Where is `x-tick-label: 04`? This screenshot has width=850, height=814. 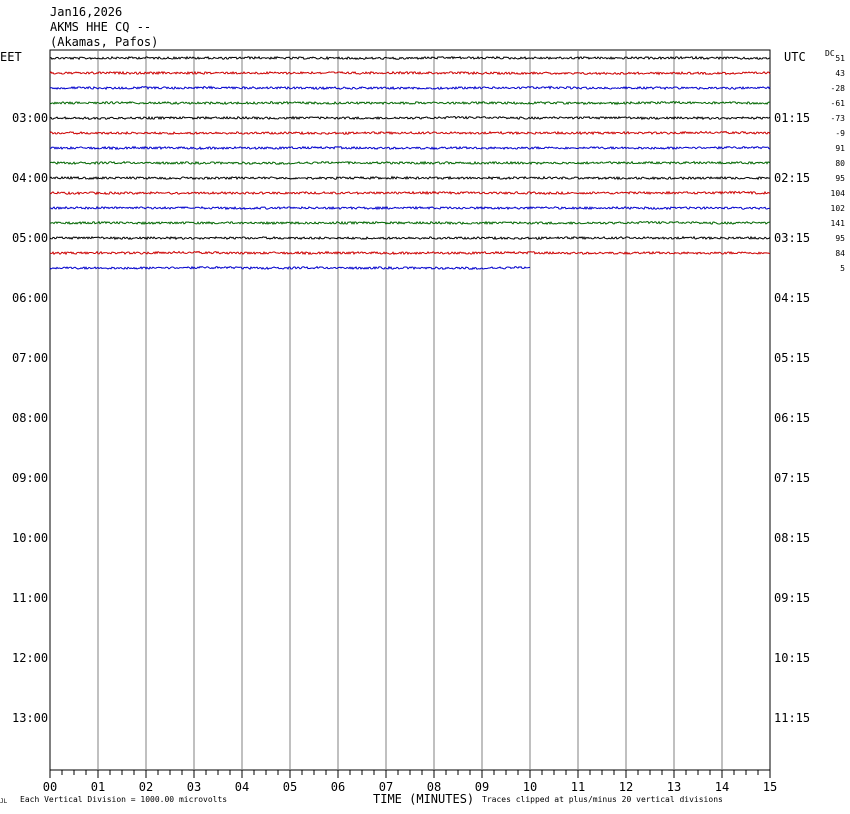 x-tick-label: 04 is located at coordinates (242, 787).